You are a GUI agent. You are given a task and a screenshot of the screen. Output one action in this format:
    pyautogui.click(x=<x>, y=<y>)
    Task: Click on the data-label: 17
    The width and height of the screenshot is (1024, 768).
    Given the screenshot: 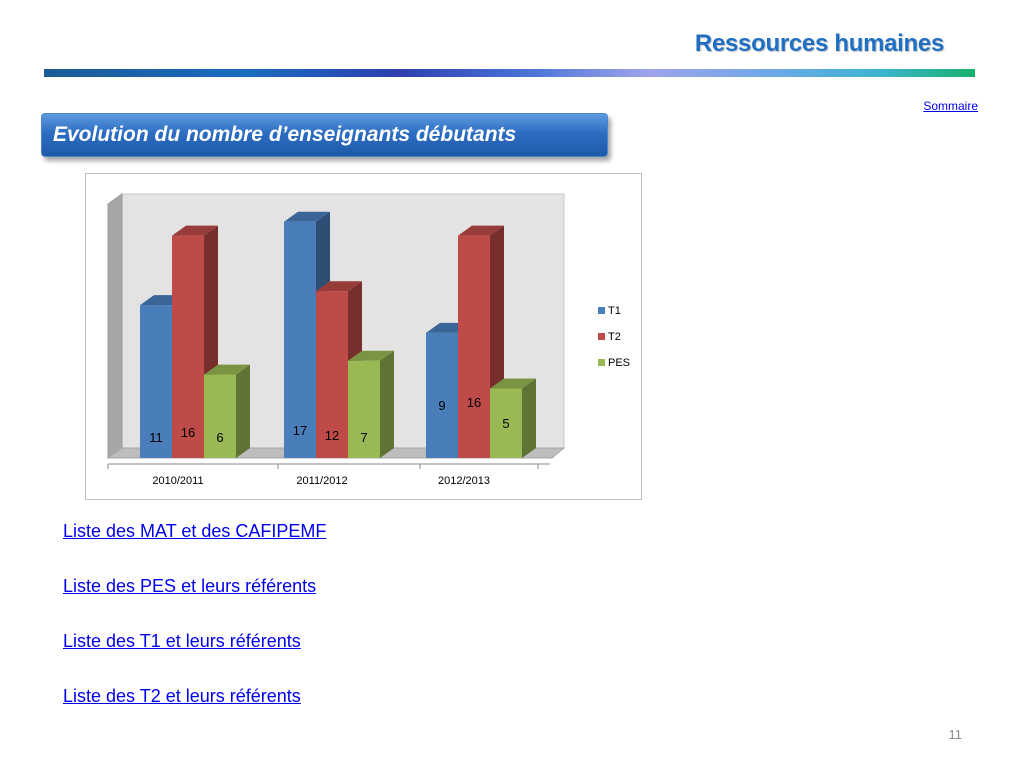 What is the action you would take?
    pyautogui.click(x=300, y=430)
    